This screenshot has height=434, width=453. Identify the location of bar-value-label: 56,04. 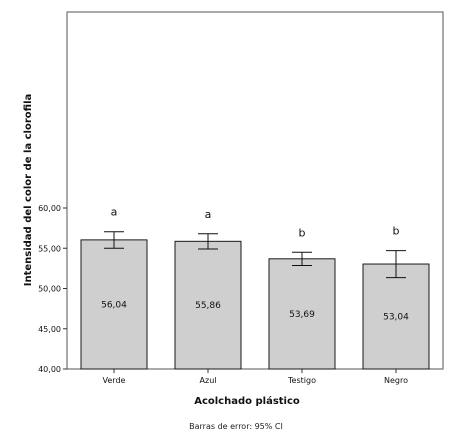
(114, 305).